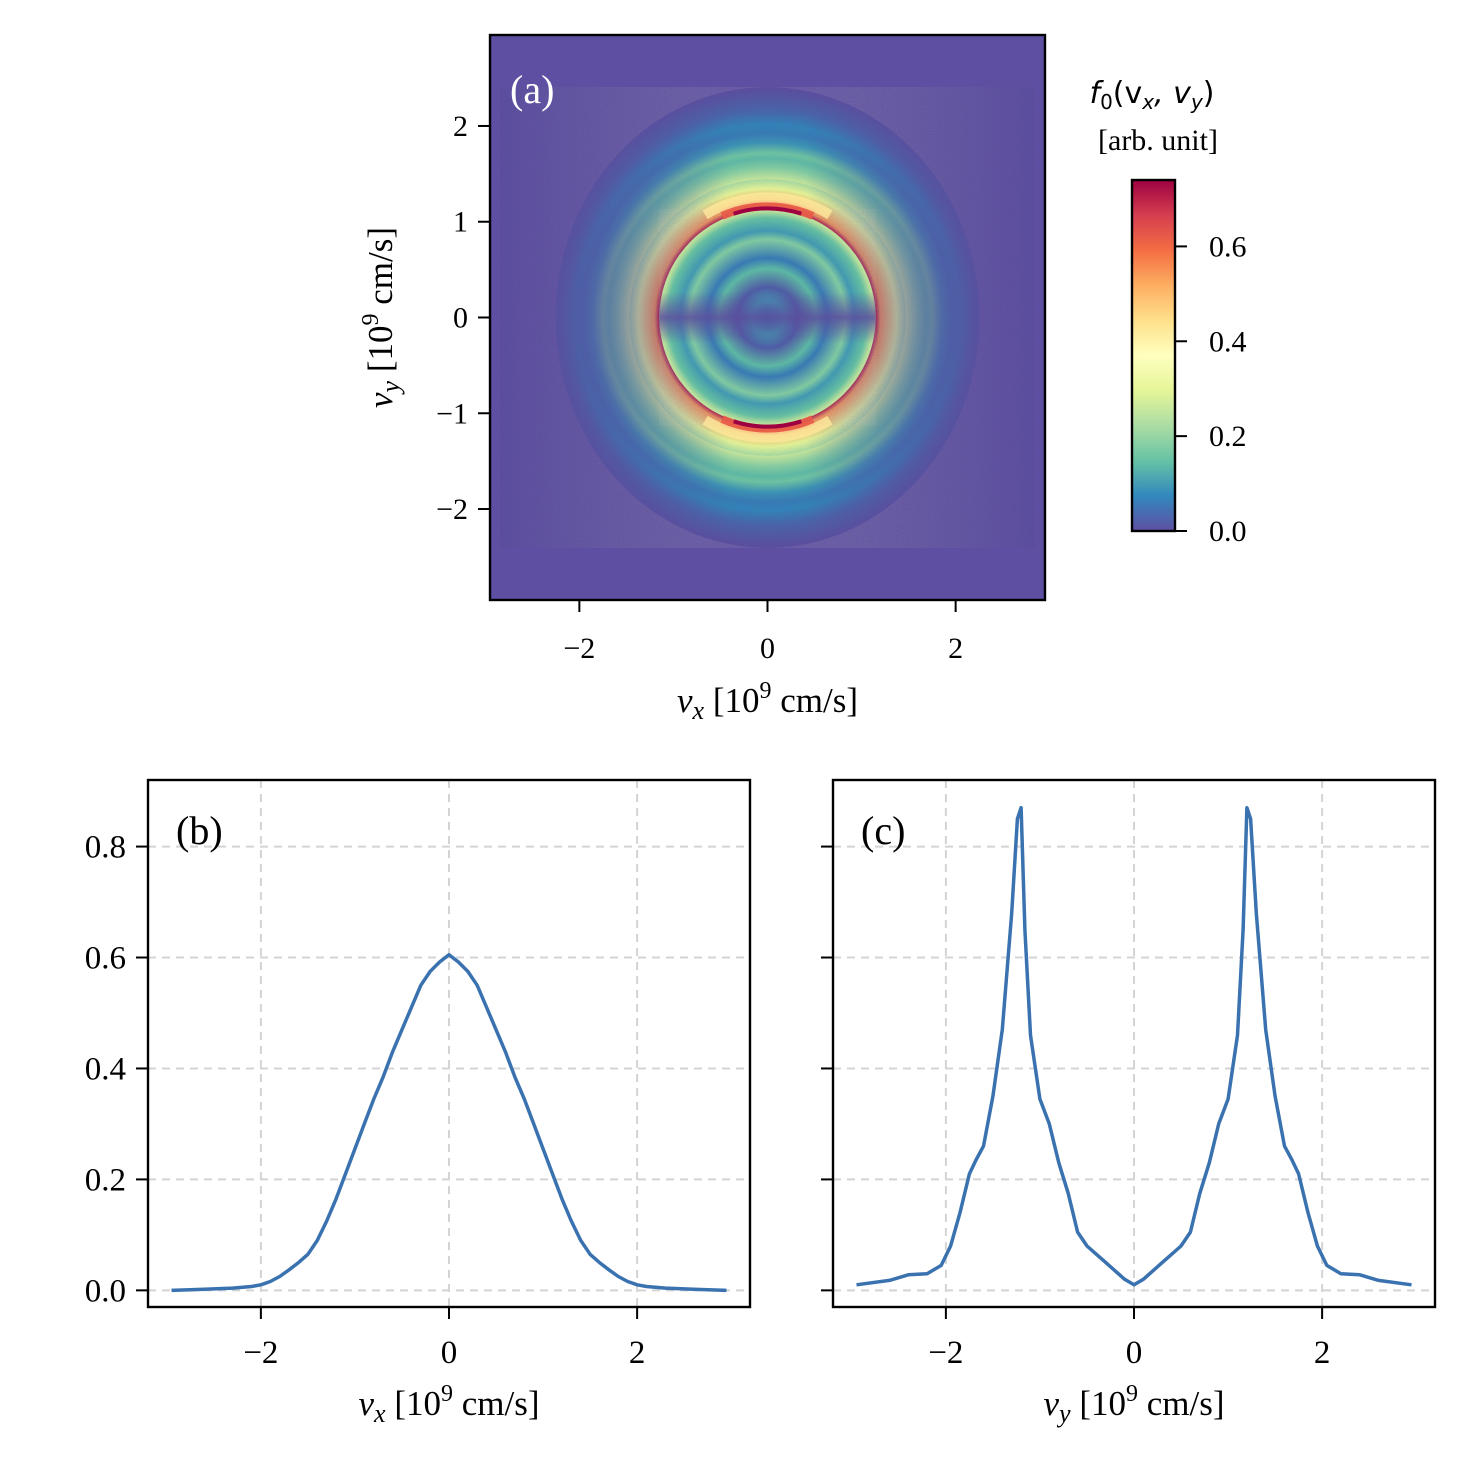 The width and height of the screenshot is (1468, 1462). I want to click on side-fade, so click(767, 317).